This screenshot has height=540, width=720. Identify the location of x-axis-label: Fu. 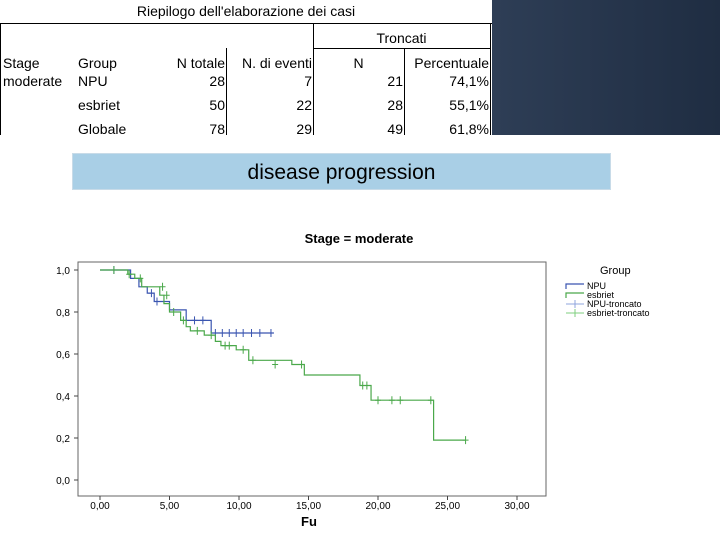
(309, 521).